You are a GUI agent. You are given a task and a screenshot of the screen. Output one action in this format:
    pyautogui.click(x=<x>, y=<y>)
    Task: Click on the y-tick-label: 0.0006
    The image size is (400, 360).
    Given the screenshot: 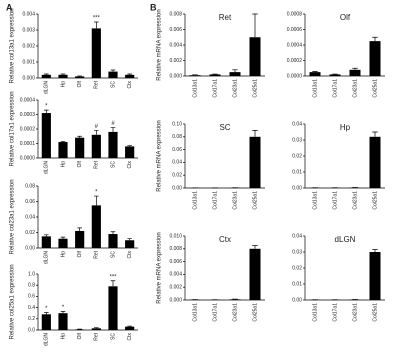 What is the action you would take?
    pyautogui.click(x=295, y=30)
    